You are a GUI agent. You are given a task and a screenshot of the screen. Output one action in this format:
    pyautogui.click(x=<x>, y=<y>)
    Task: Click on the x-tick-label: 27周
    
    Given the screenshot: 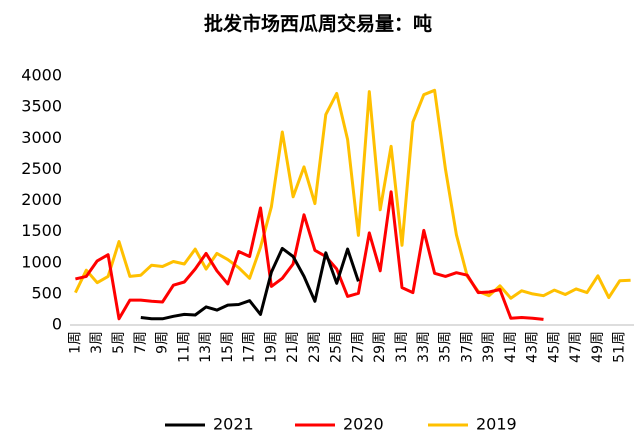 What is the action you would take?
    pyautogui.click(x=358, y=347)
    